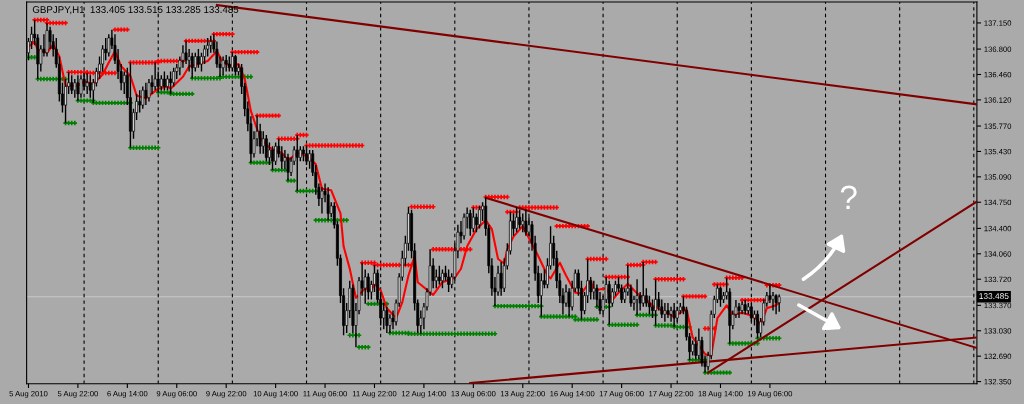  I want to click on chart-title: GBPJPY,H1 133.405 133.515 133.285 133.485, so click(135, 10).